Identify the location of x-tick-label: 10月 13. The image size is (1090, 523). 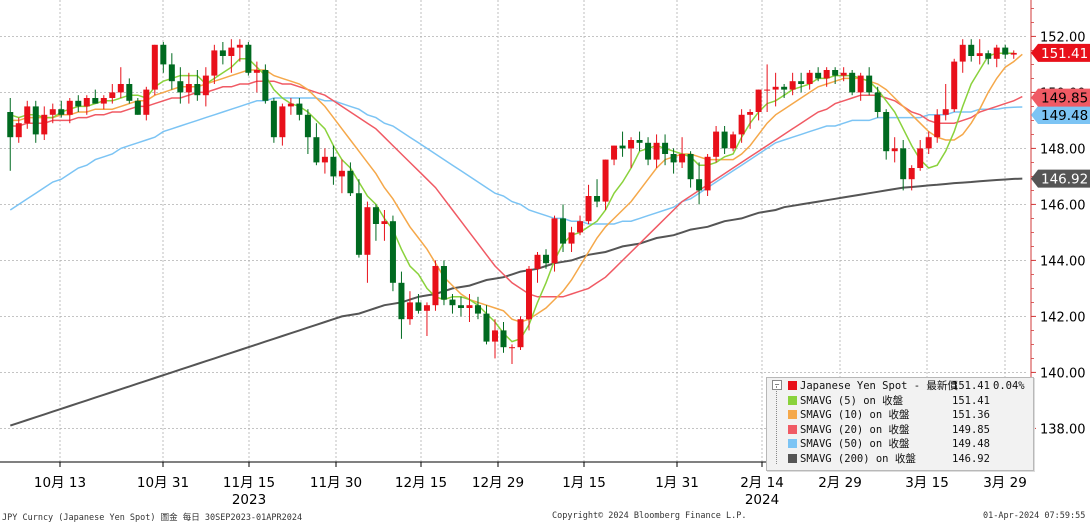
(60, 483).